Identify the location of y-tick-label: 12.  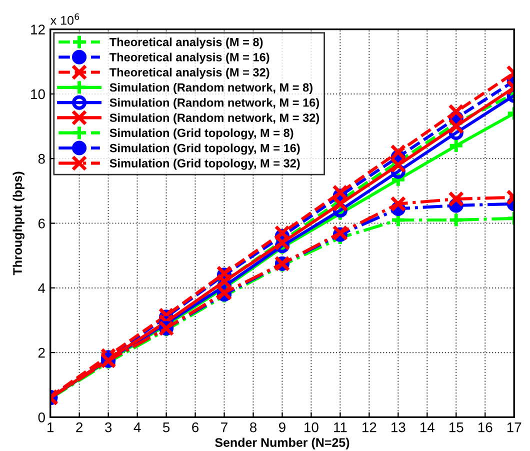
(38, 29).